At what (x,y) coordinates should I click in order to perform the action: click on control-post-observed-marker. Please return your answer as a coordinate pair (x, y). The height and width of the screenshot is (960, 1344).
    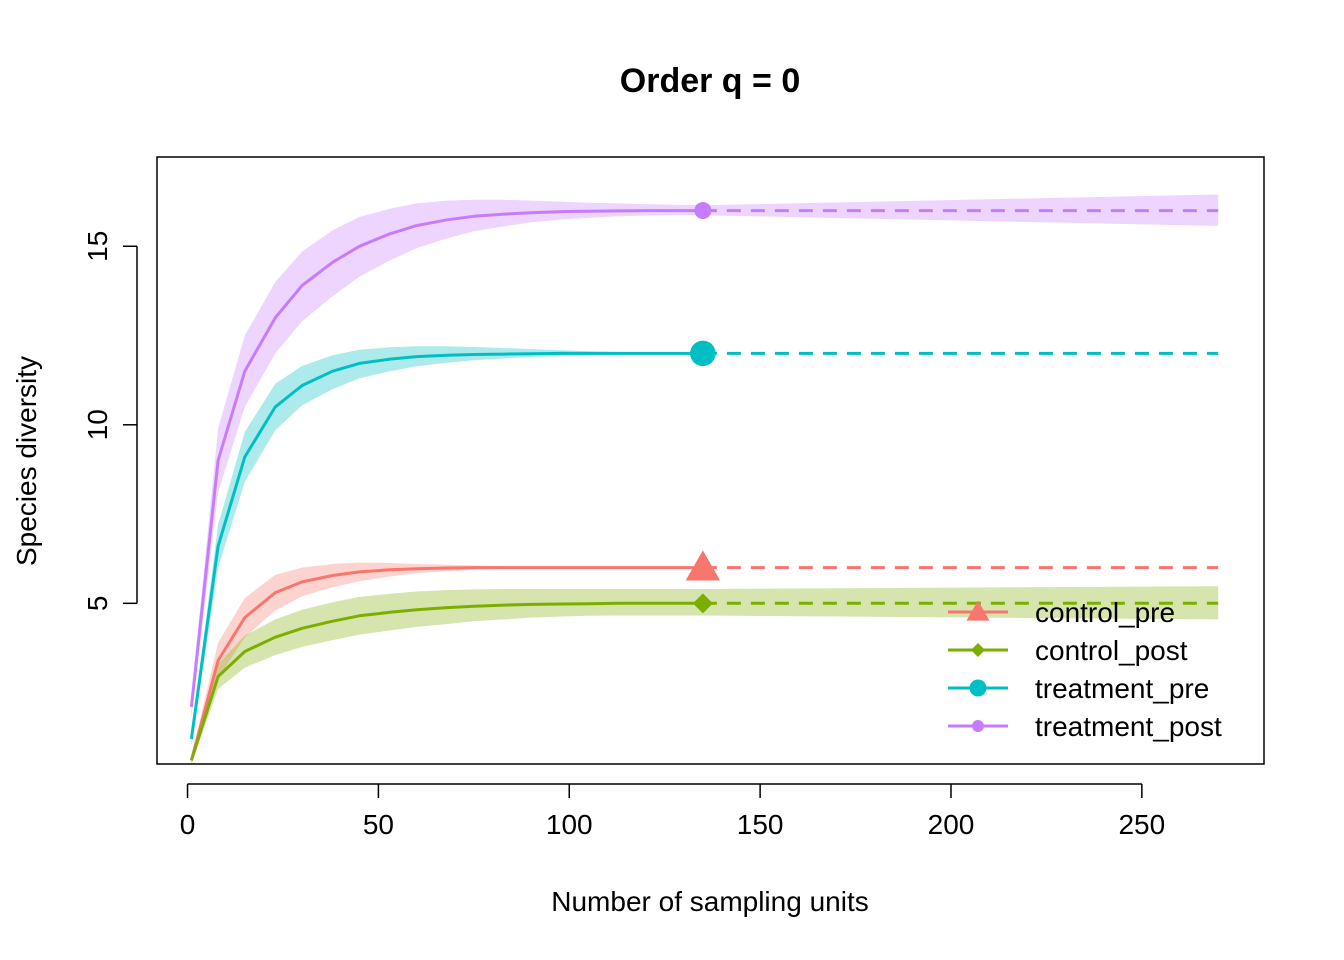
    Looking at the image, I should click on (702, 603).